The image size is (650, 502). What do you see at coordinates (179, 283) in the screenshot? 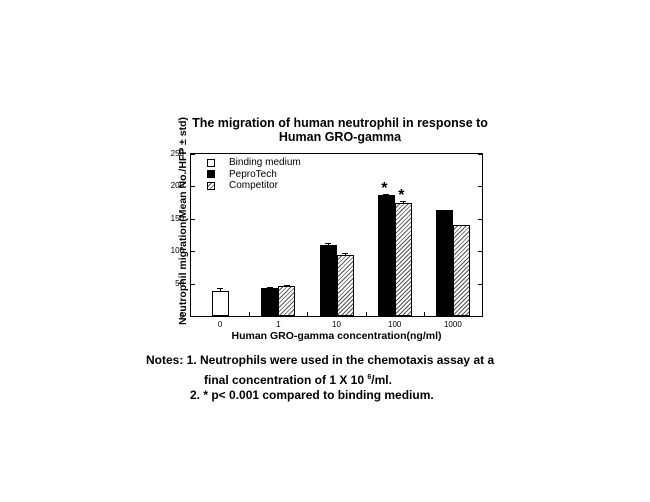
I see `y-tick-label: 50` at bounding box center [179, 283].